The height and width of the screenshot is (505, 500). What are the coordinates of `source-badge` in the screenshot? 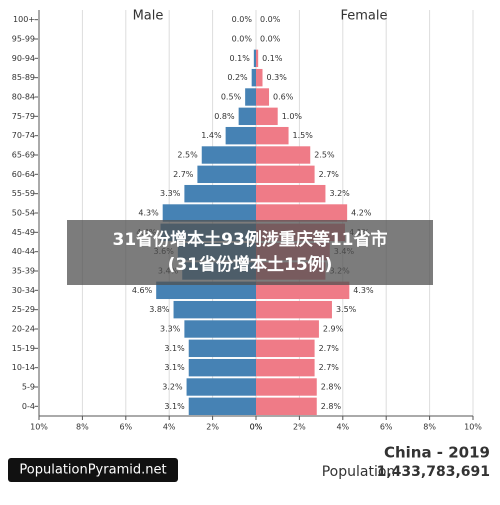 It's located at (93, 470).